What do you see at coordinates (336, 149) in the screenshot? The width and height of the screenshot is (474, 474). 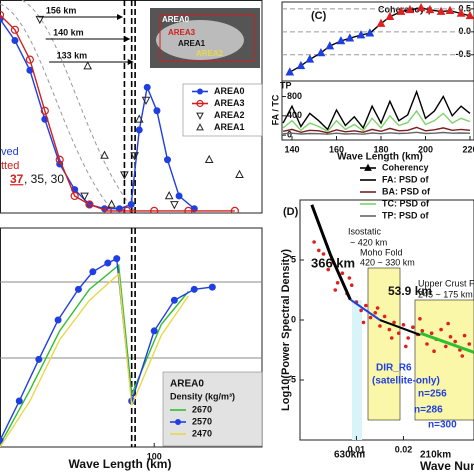 I see `x-tick-label: 160` at bounding box center [336, 149].